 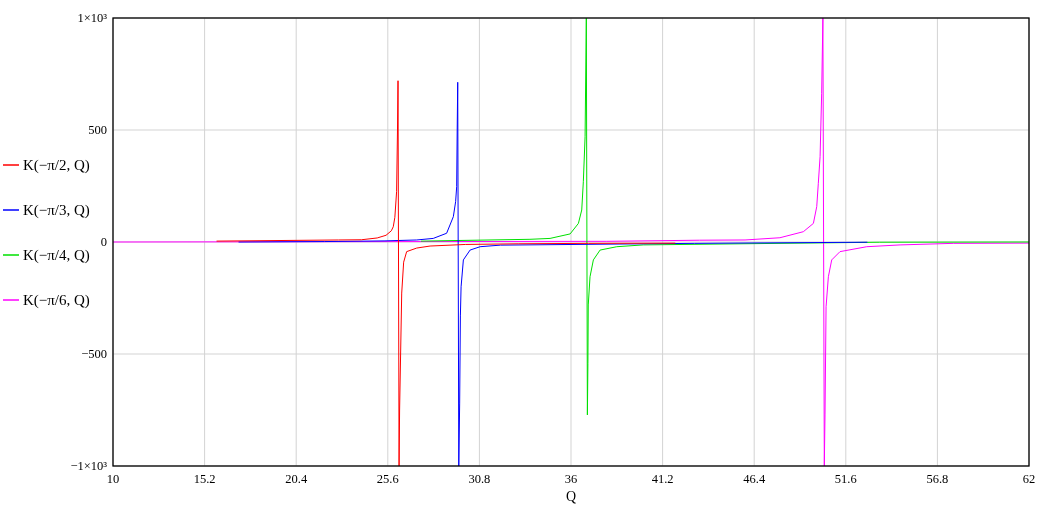 I want to click on y-tick-label: −500, so click(x=94, y=354).